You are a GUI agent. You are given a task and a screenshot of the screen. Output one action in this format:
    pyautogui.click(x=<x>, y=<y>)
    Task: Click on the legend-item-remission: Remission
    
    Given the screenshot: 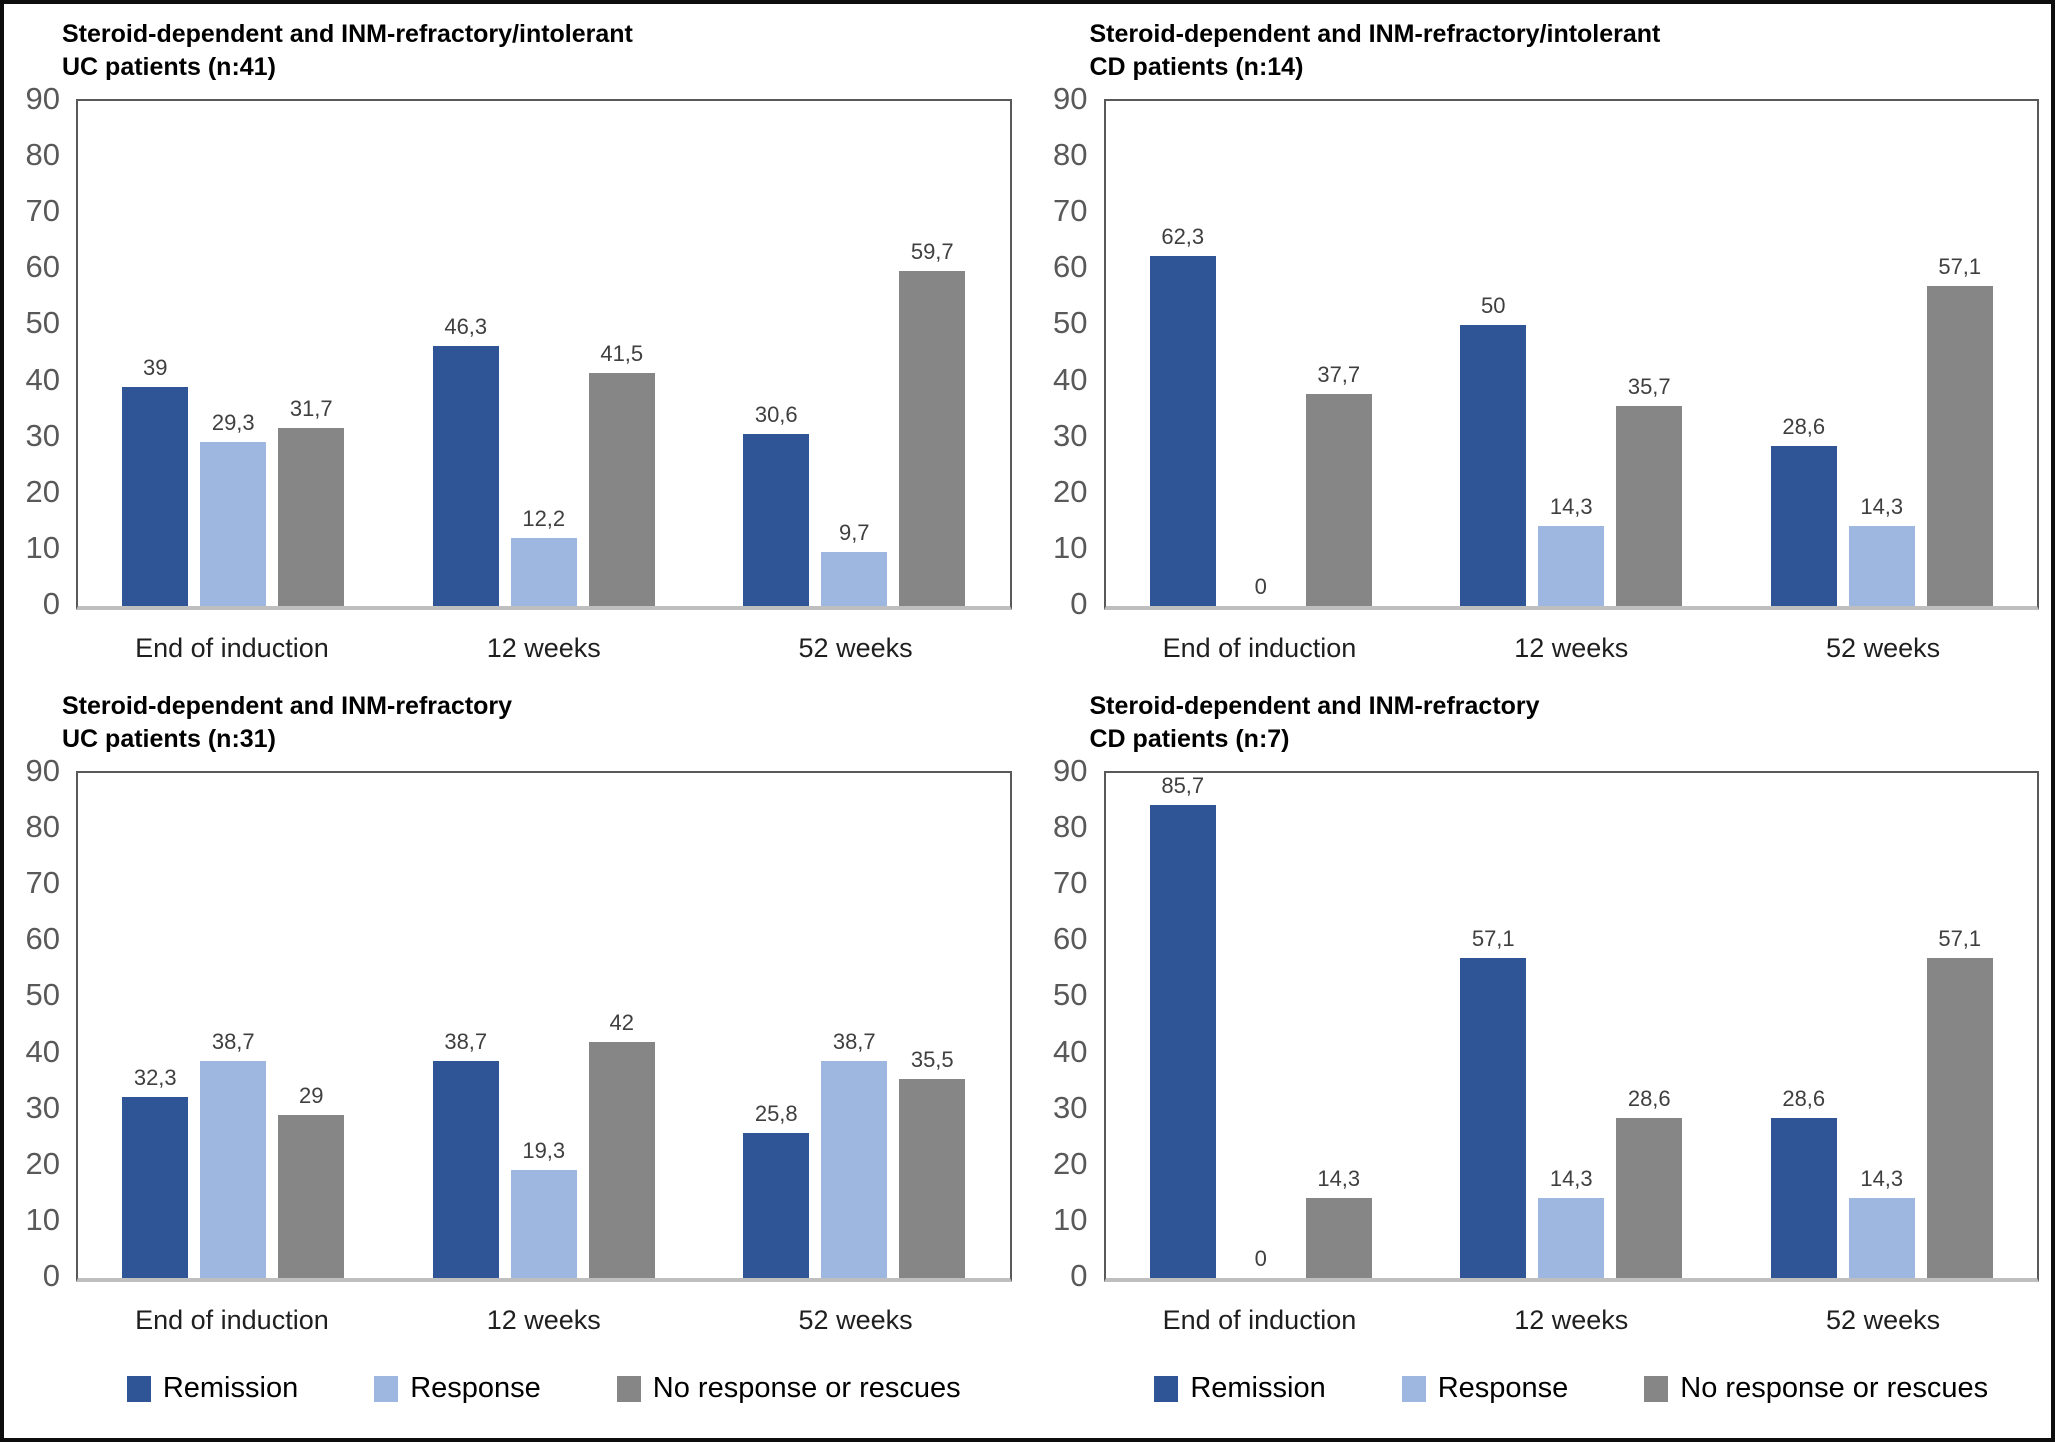 What is the action you would take?
    pyautogui.click(x=1240, y=1388)
    